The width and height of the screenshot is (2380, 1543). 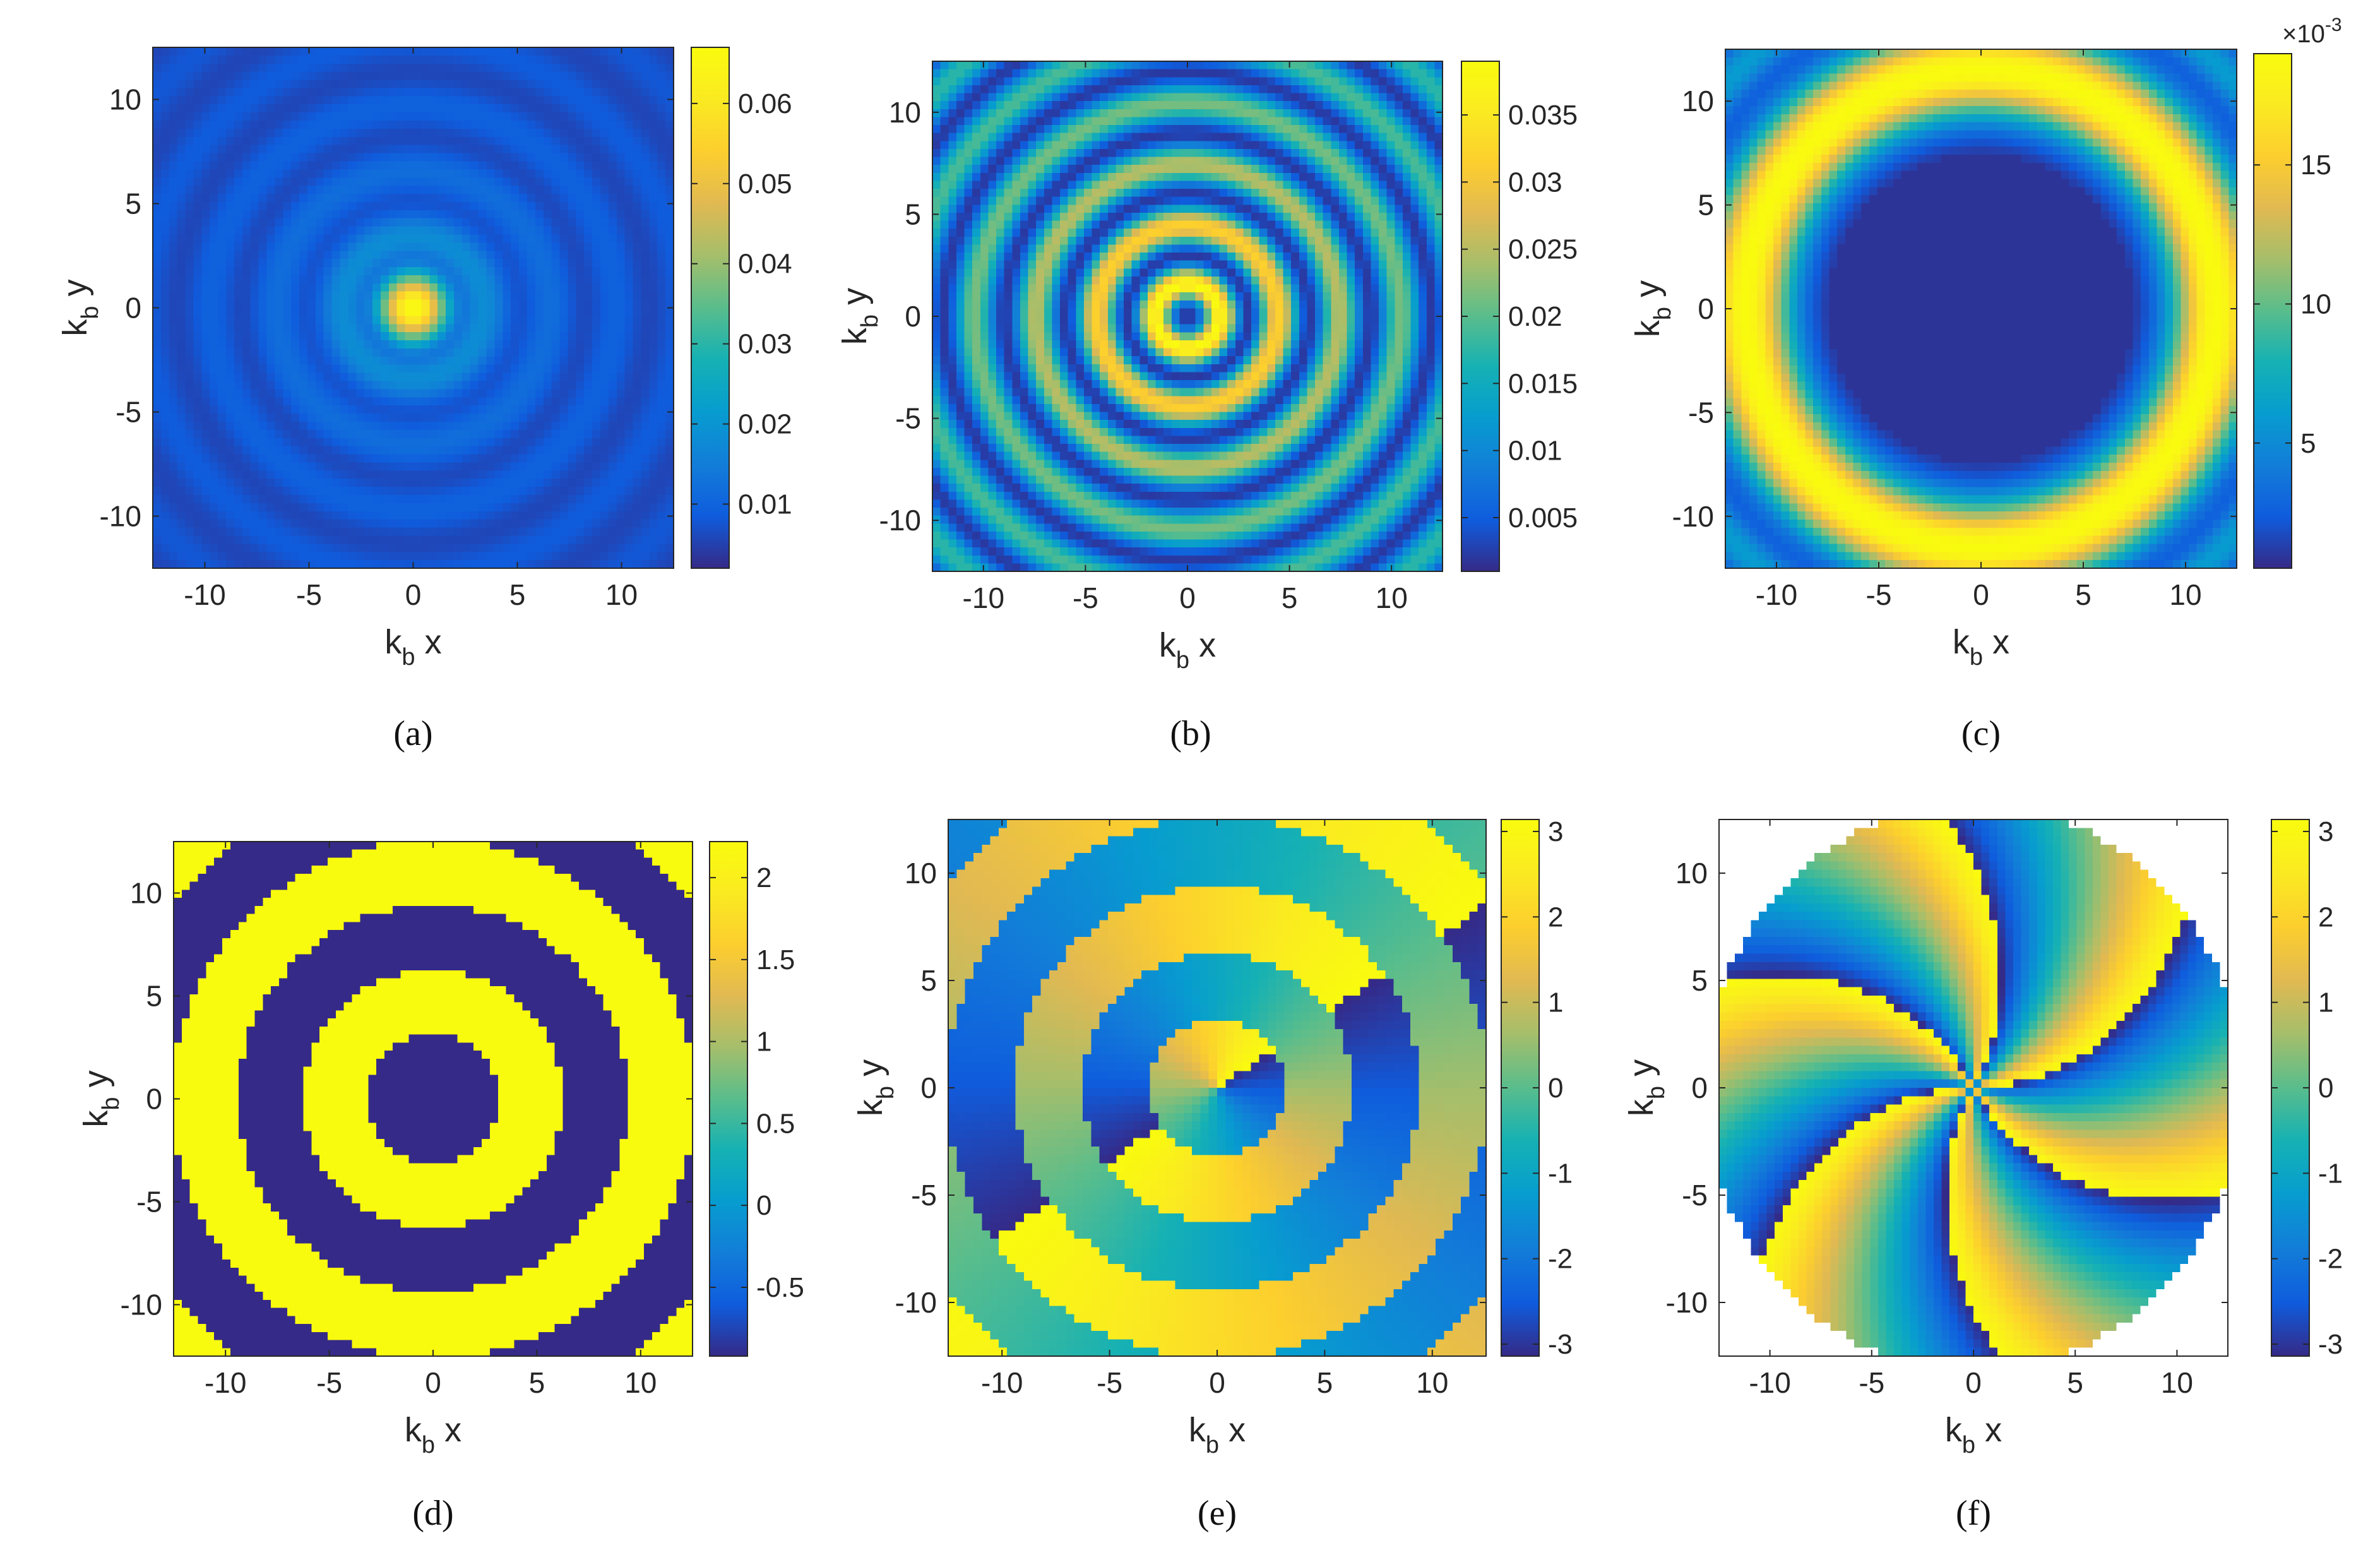 What do you see at coordinates (1543, 250) in the screenshot?
I see `colorbar-tick-label: 0.025` at bounding box center [1543, 250].